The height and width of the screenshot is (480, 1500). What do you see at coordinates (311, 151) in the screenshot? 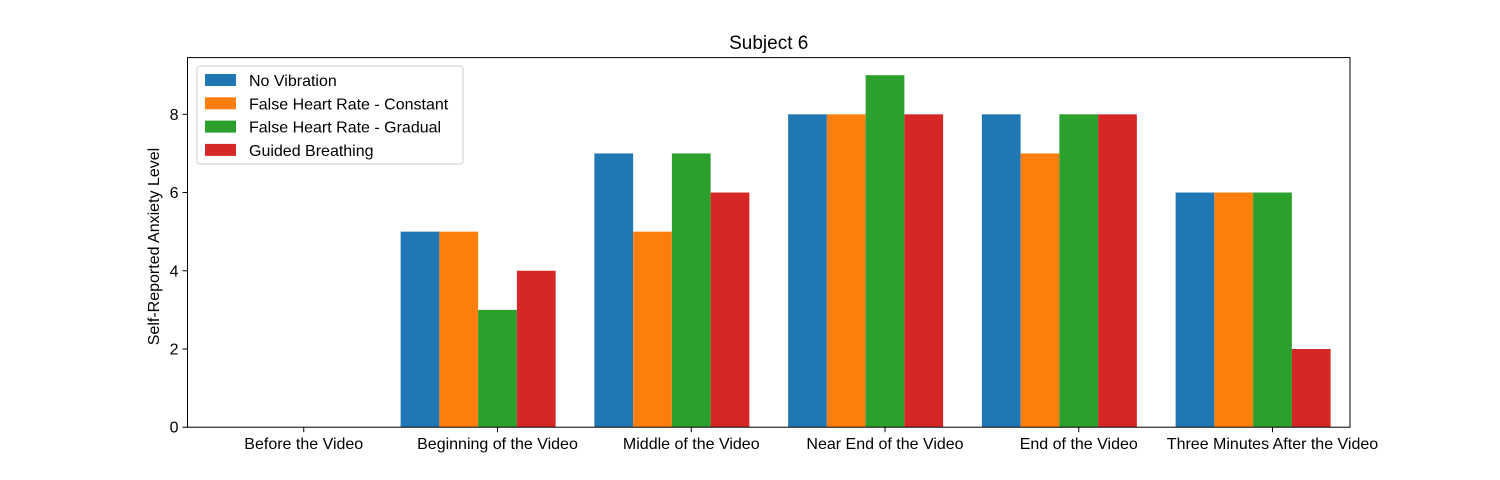
I see `legend-label: Guided Breathing` at bounding box center [311, 151].